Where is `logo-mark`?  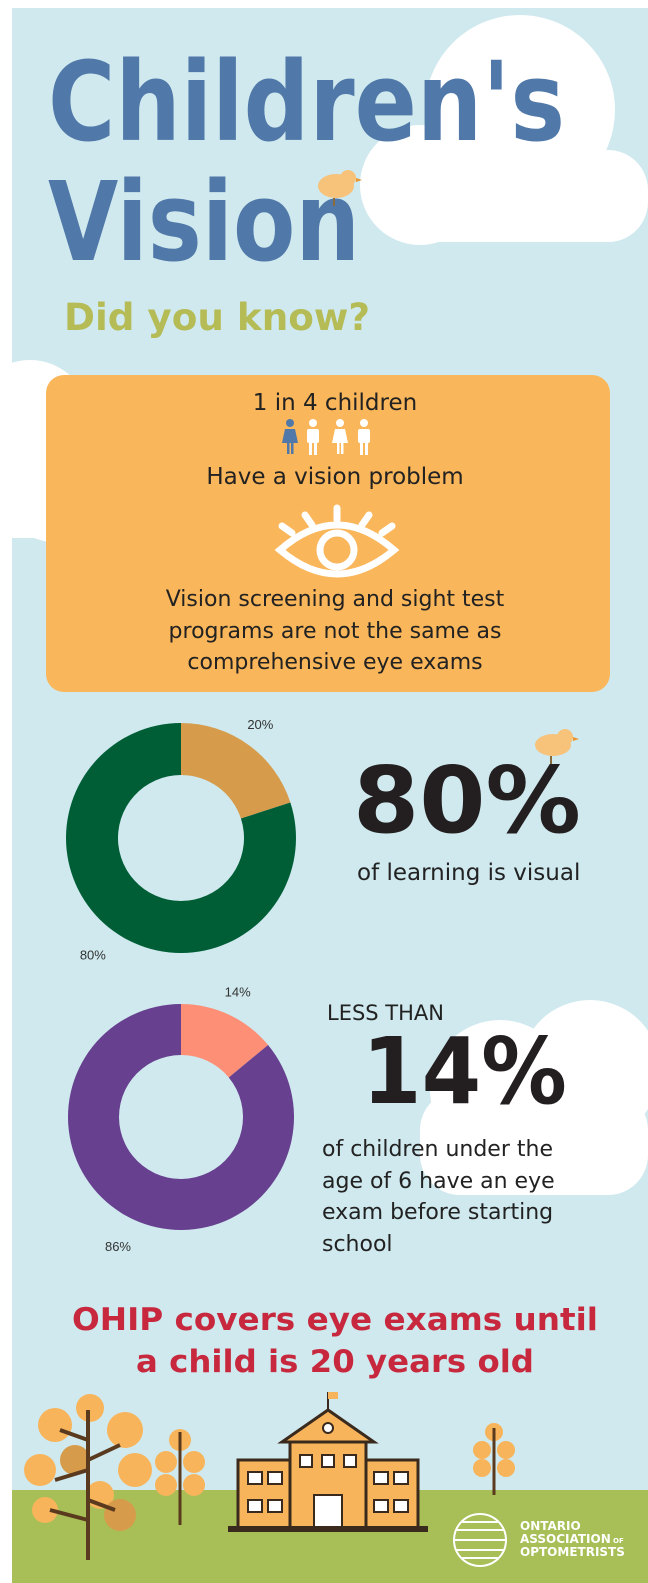 logo-mark is located at coordinates (480, 1540).